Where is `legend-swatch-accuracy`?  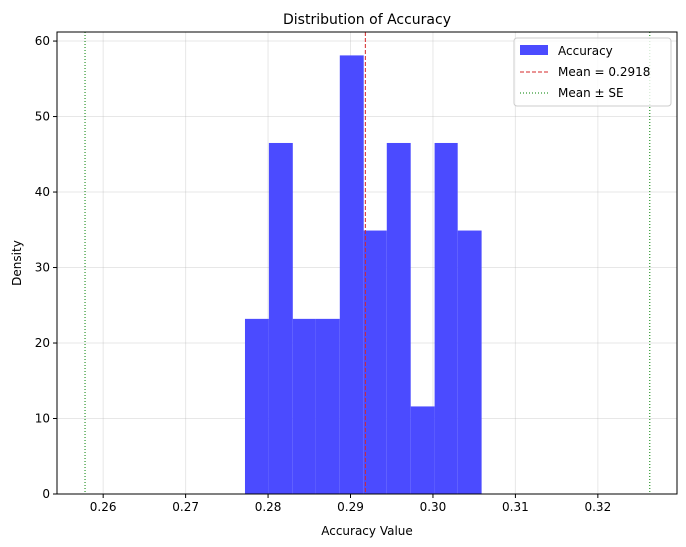 legend-swatch-accuracy is located at coordinates (534, 50).